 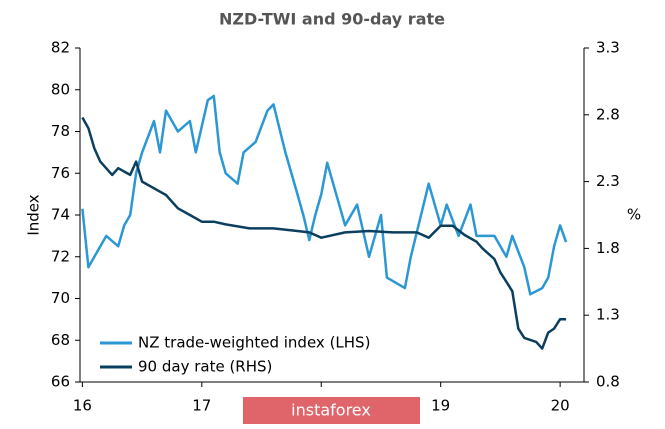 What do you see at coordinates (82, 406) in the screenshot?
I see `x-tick-label: 16` at bounding box center [82, 406].